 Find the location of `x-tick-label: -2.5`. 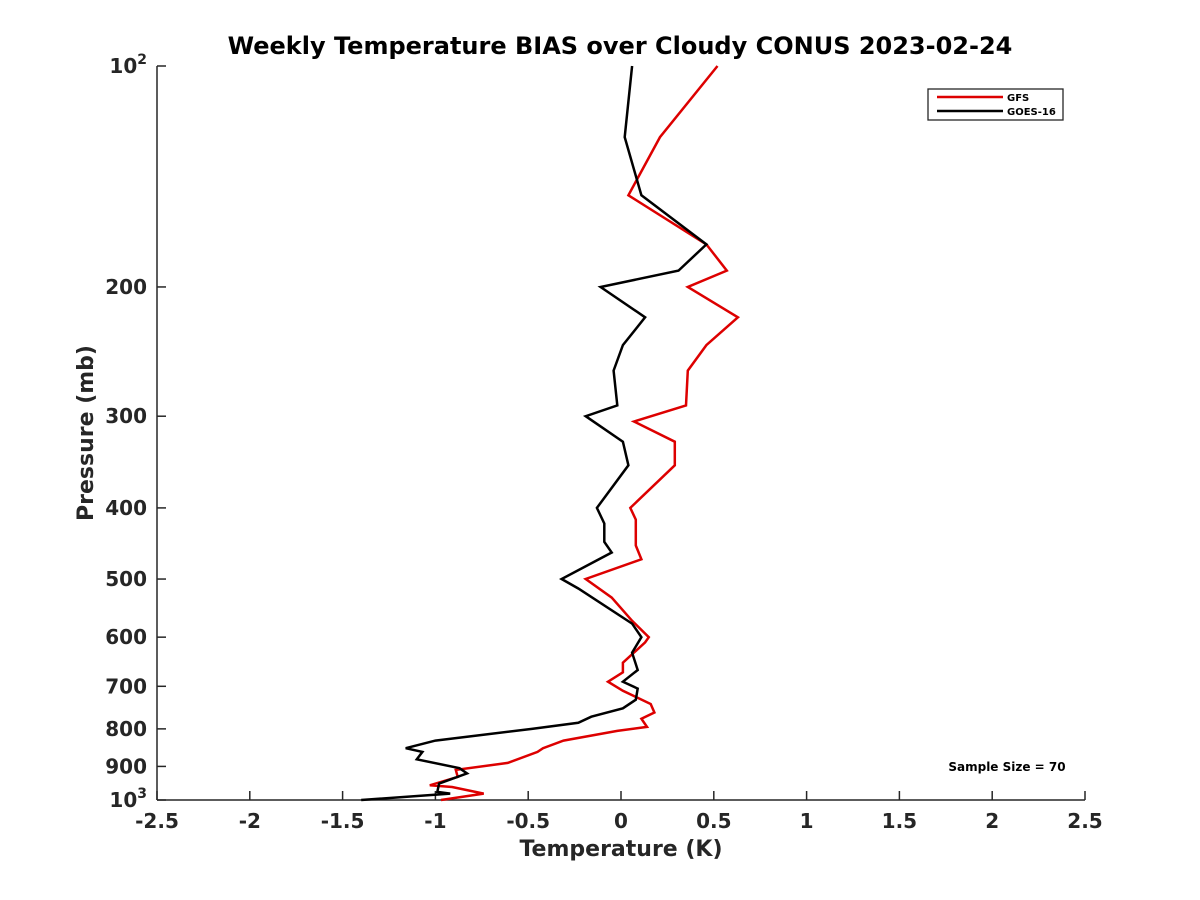

x-tick-label: -2.5 is located at coordinates (157, 821).